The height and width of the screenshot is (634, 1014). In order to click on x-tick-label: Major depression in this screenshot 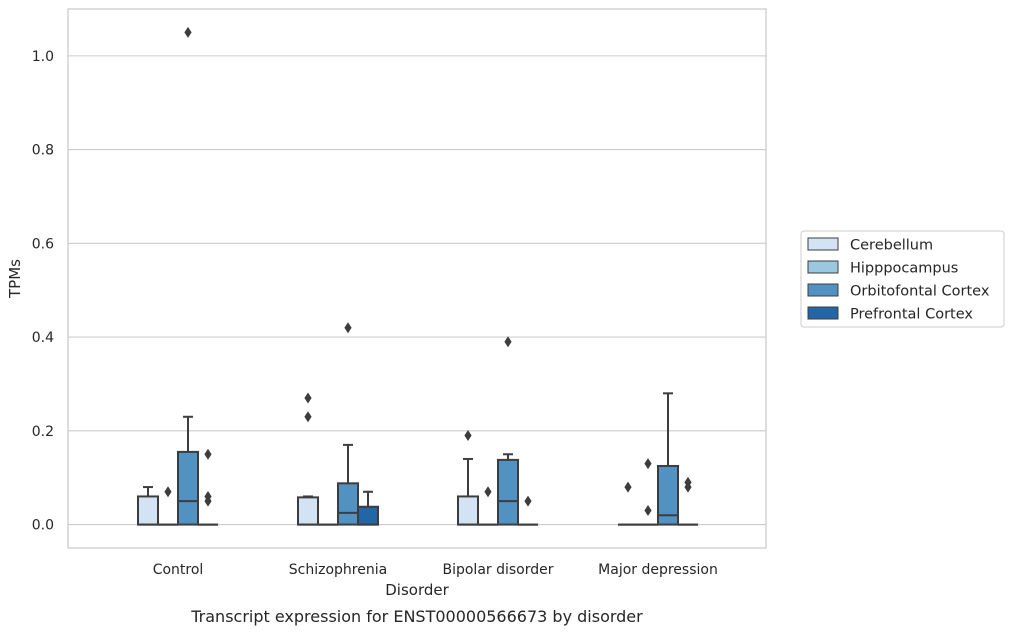, I will do `click(658, 570)`.